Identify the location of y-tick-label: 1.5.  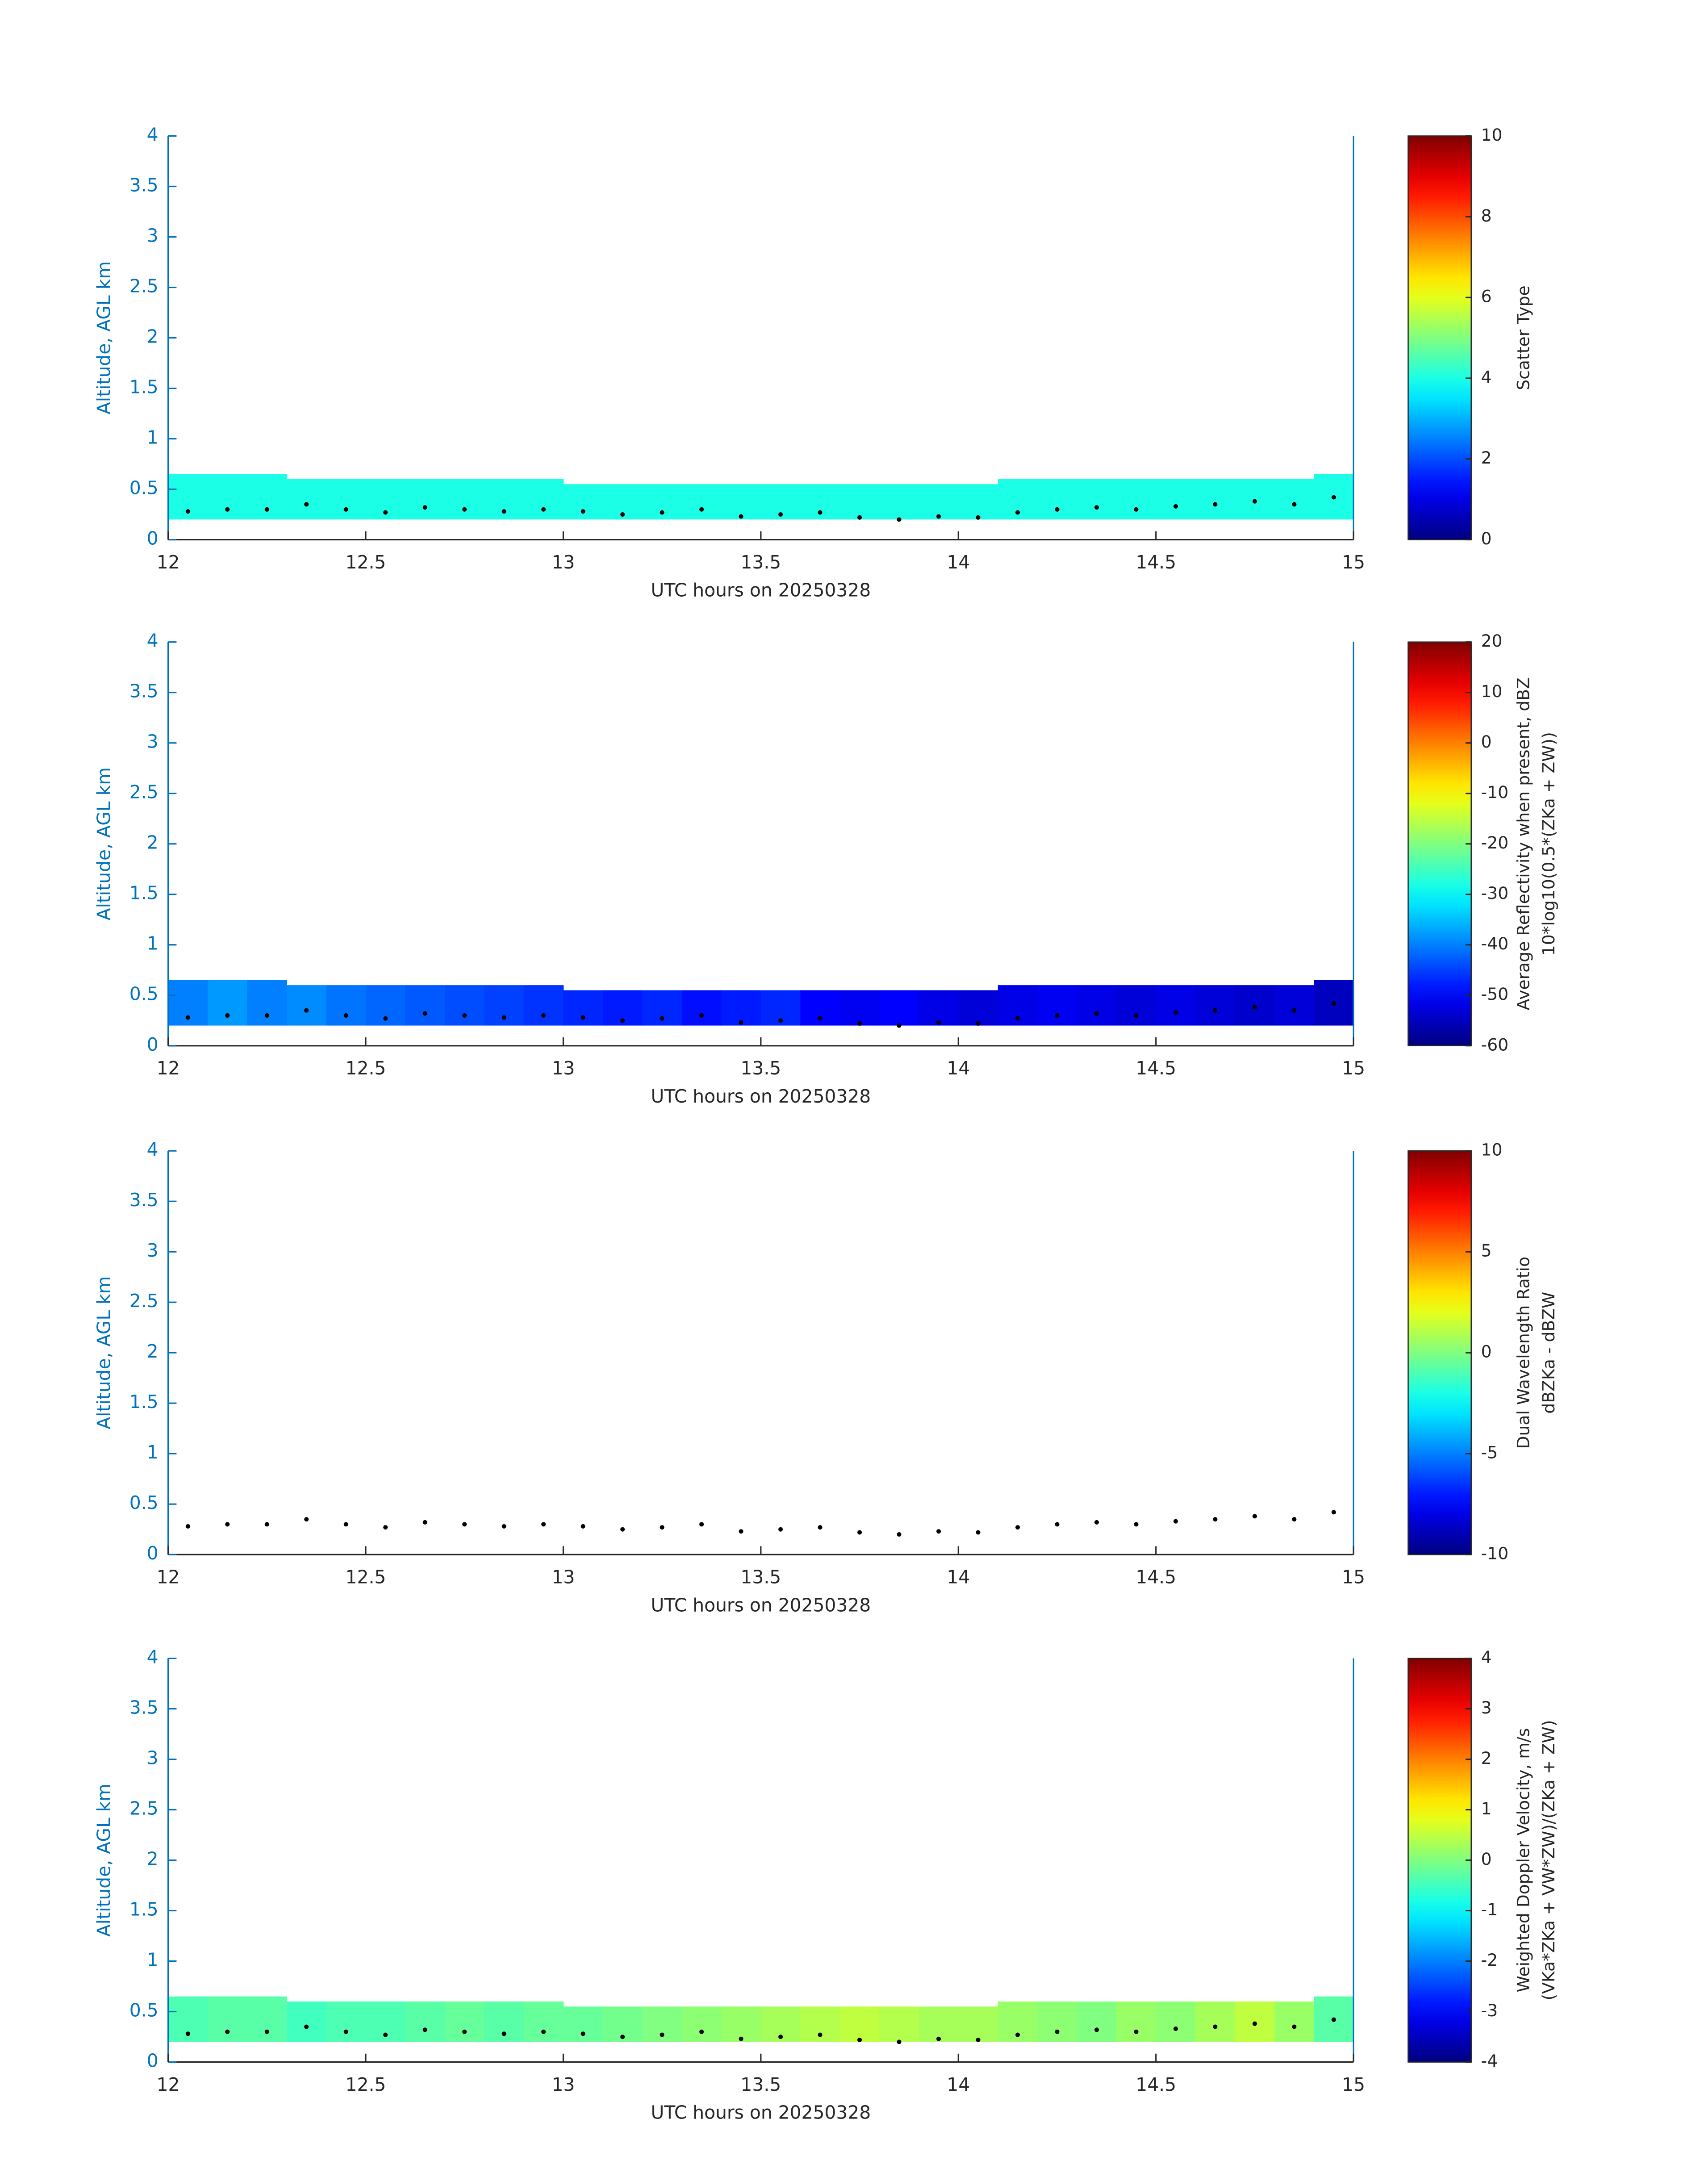
(144, 1909).